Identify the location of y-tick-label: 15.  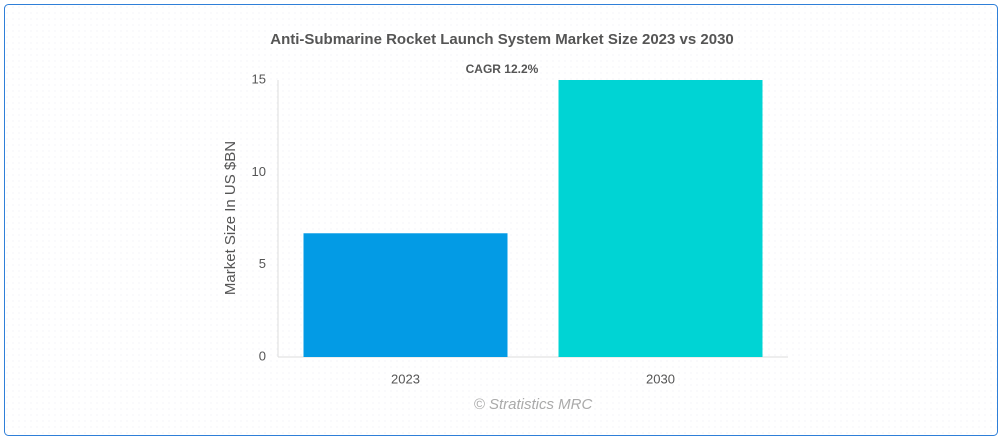
(259, 78).